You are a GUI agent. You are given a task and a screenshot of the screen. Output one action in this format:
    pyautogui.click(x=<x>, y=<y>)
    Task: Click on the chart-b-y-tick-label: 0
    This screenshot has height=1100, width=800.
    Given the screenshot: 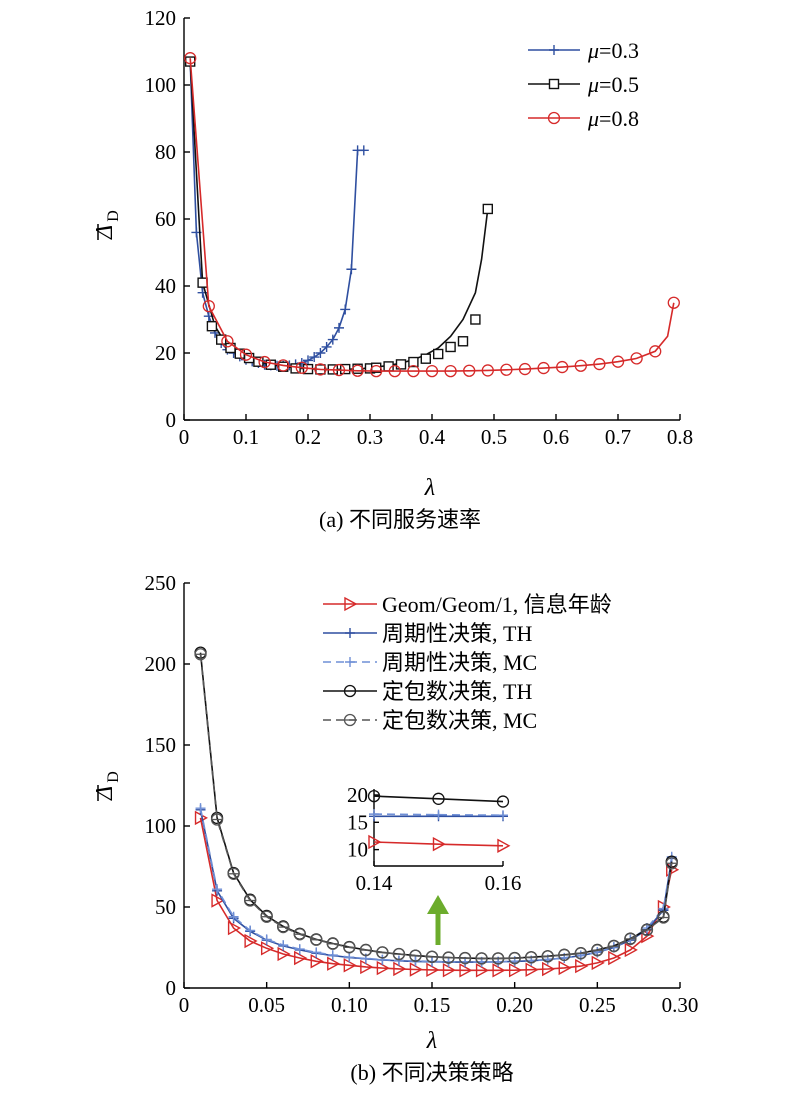 What is the action you would take?
    pyautogui.click(x=171, y=988)
    